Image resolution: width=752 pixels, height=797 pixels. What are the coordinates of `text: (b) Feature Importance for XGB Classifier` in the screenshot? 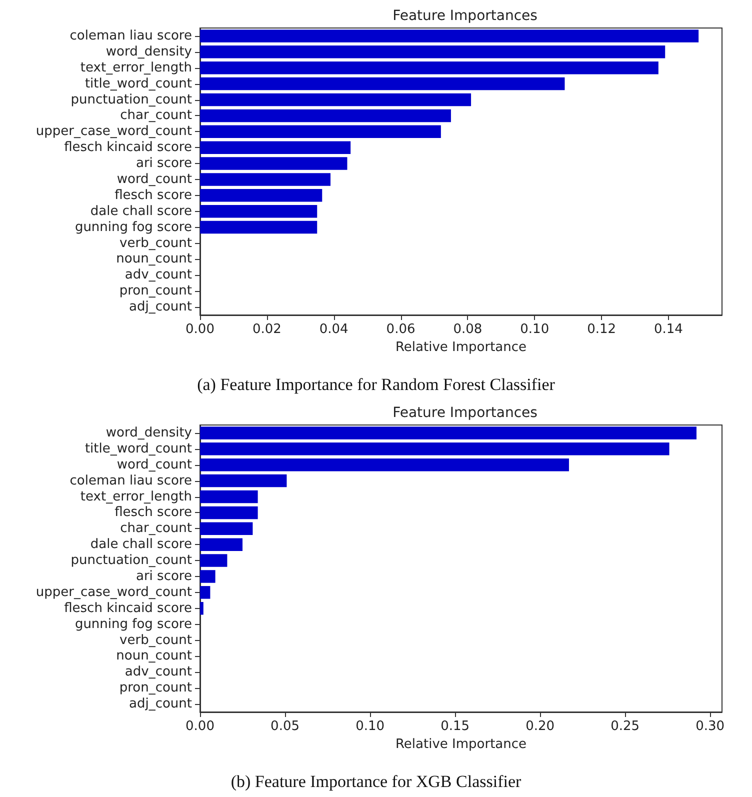 It's located at (376, 781).